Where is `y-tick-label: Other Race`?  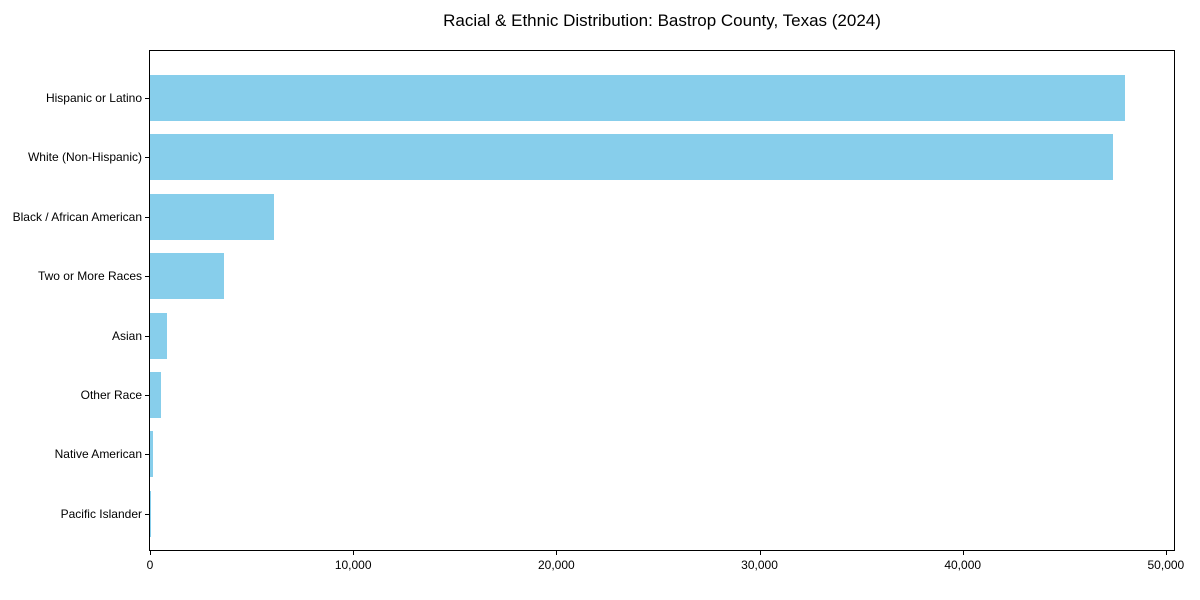 y-tick-label: Other Race is located at coordinates (111, 395).